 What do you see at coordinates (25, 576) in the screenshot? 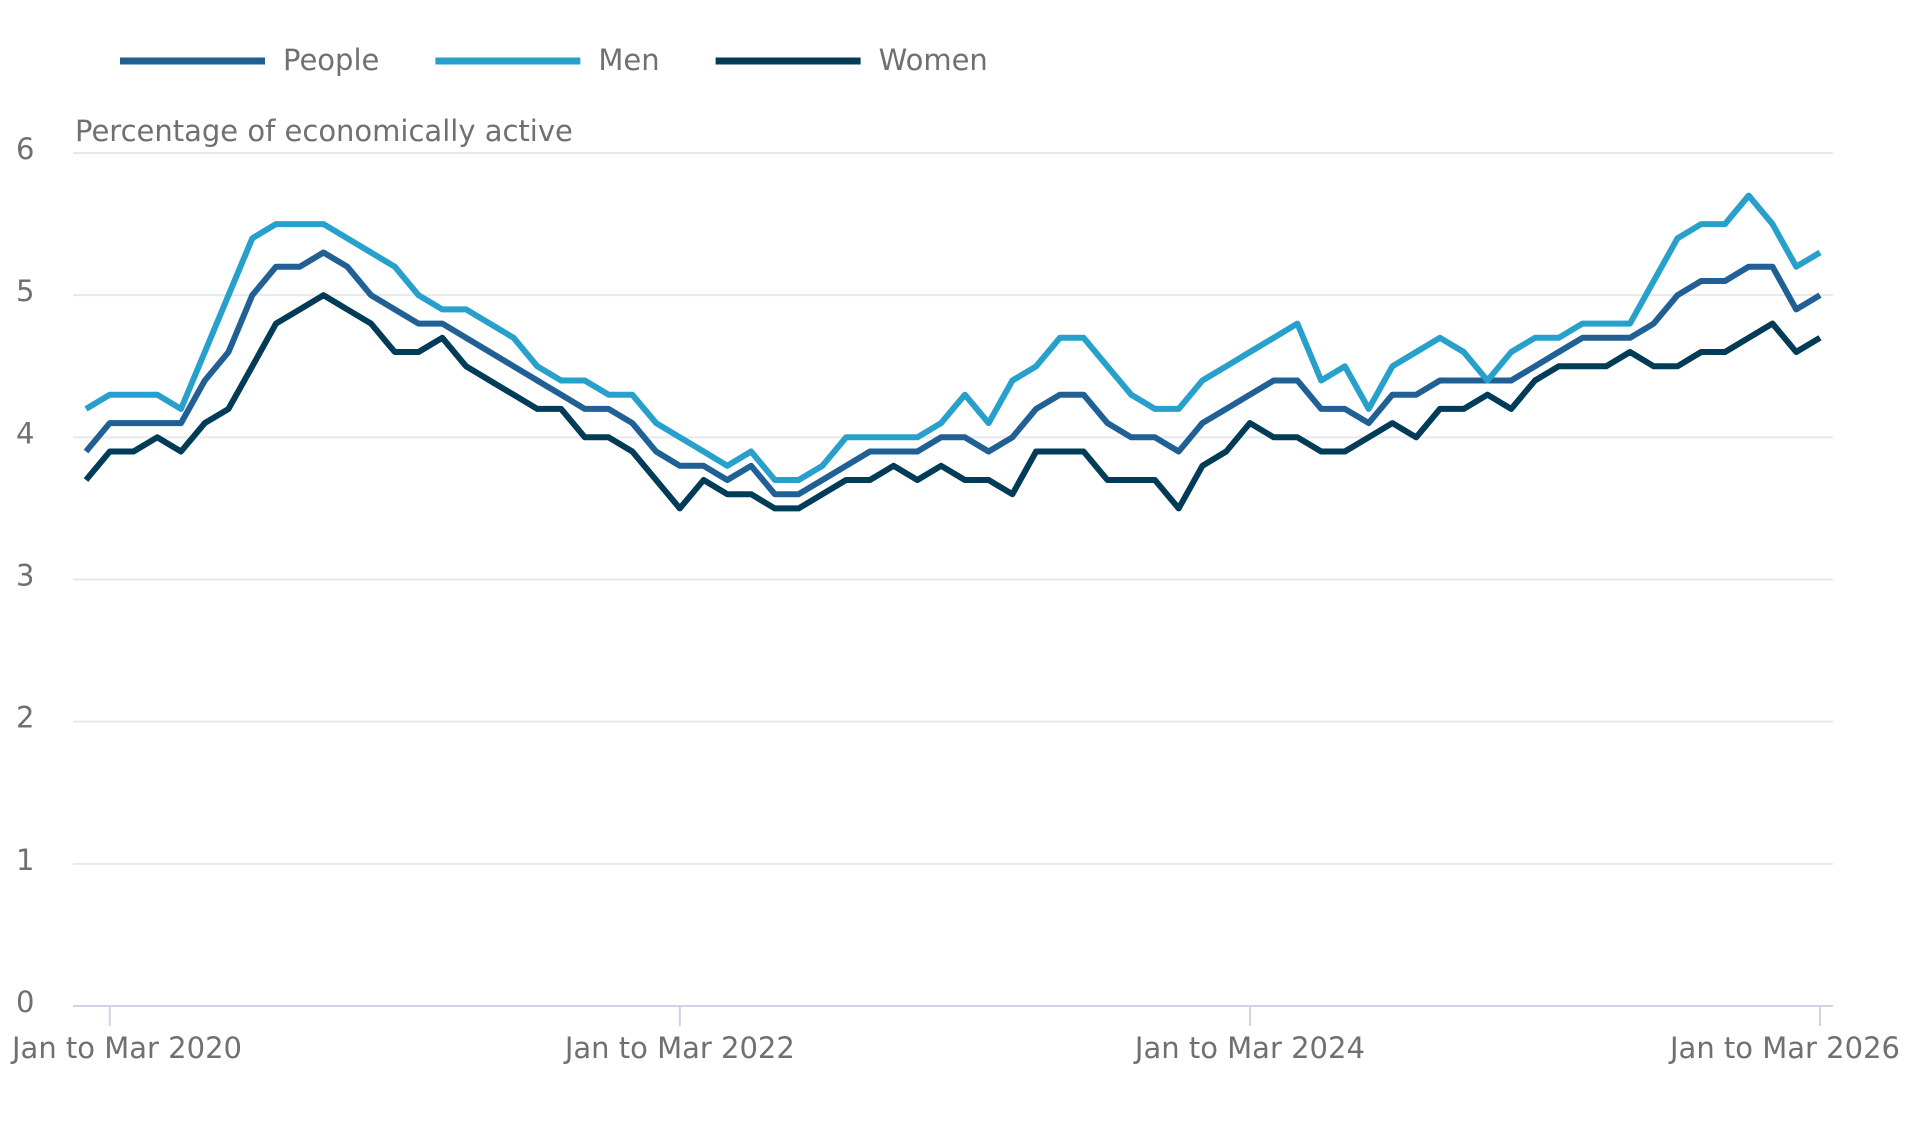
I see `y-tick-label: 3` at bounding box center [25, 576].